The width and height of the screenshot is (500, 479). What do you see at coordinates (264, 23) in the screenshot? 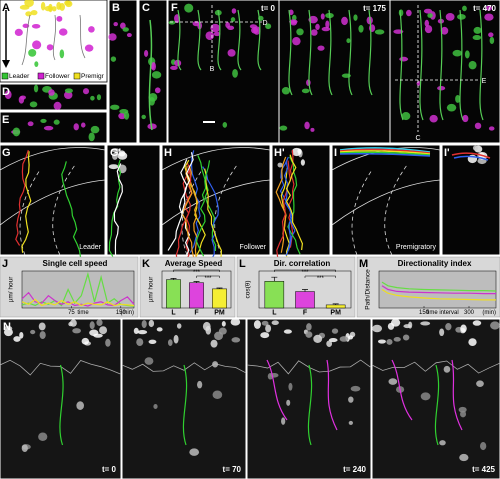
I see `section-marker: D` at bounding box center [264, 23].